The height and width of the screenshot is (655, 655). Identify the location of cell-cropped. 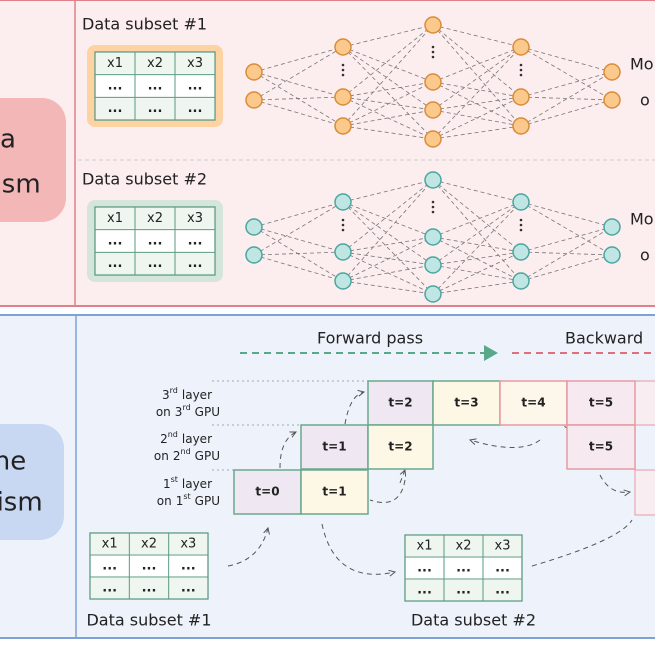
(644, 492).